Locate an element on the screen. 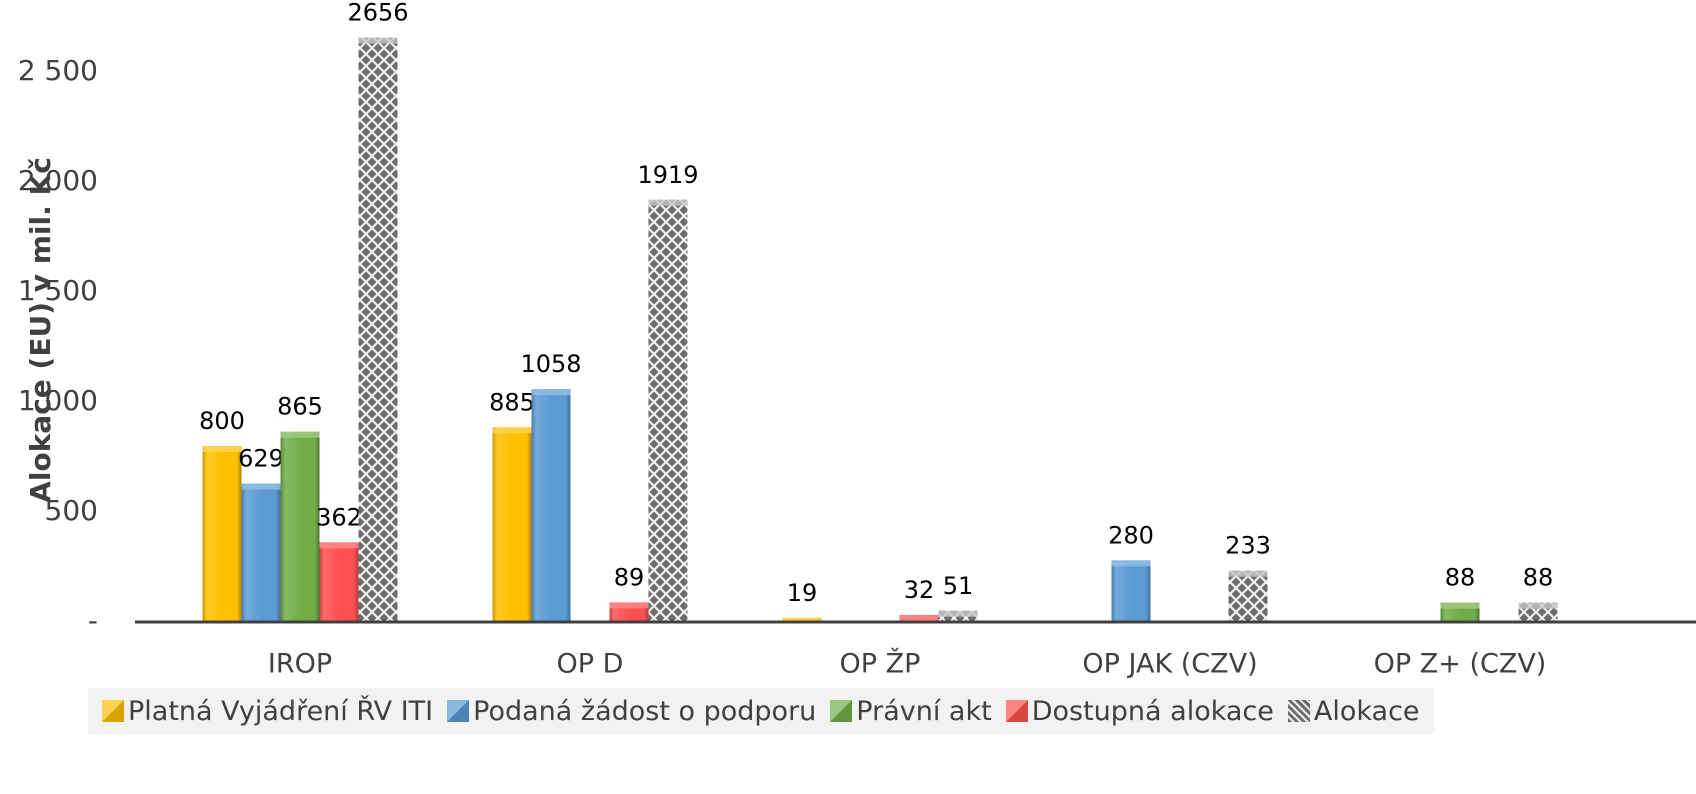 The width and height of the screenshot is (1696, 794). legend-item: Právní akt is located at coordinates (911, 711).